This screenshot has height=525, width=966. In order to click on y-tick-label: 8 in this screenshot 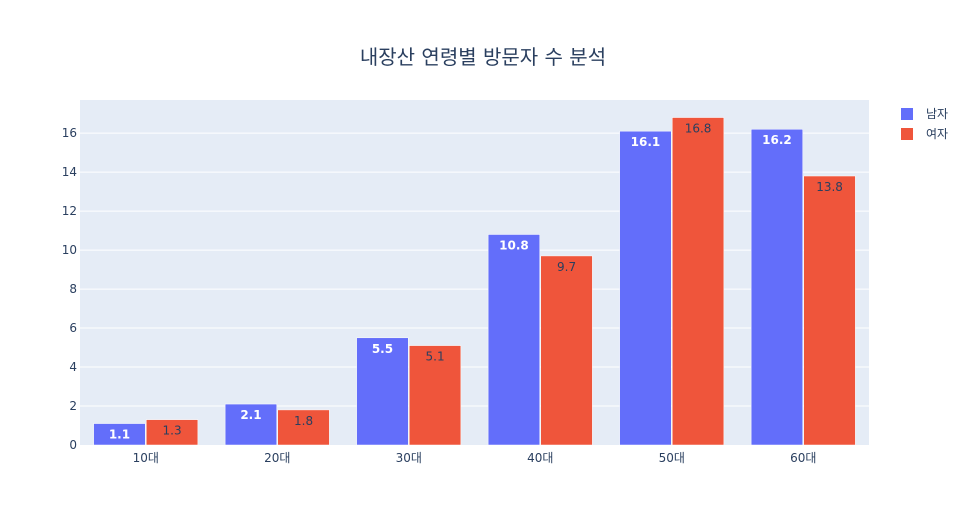, I will do `click(73, 289)`.